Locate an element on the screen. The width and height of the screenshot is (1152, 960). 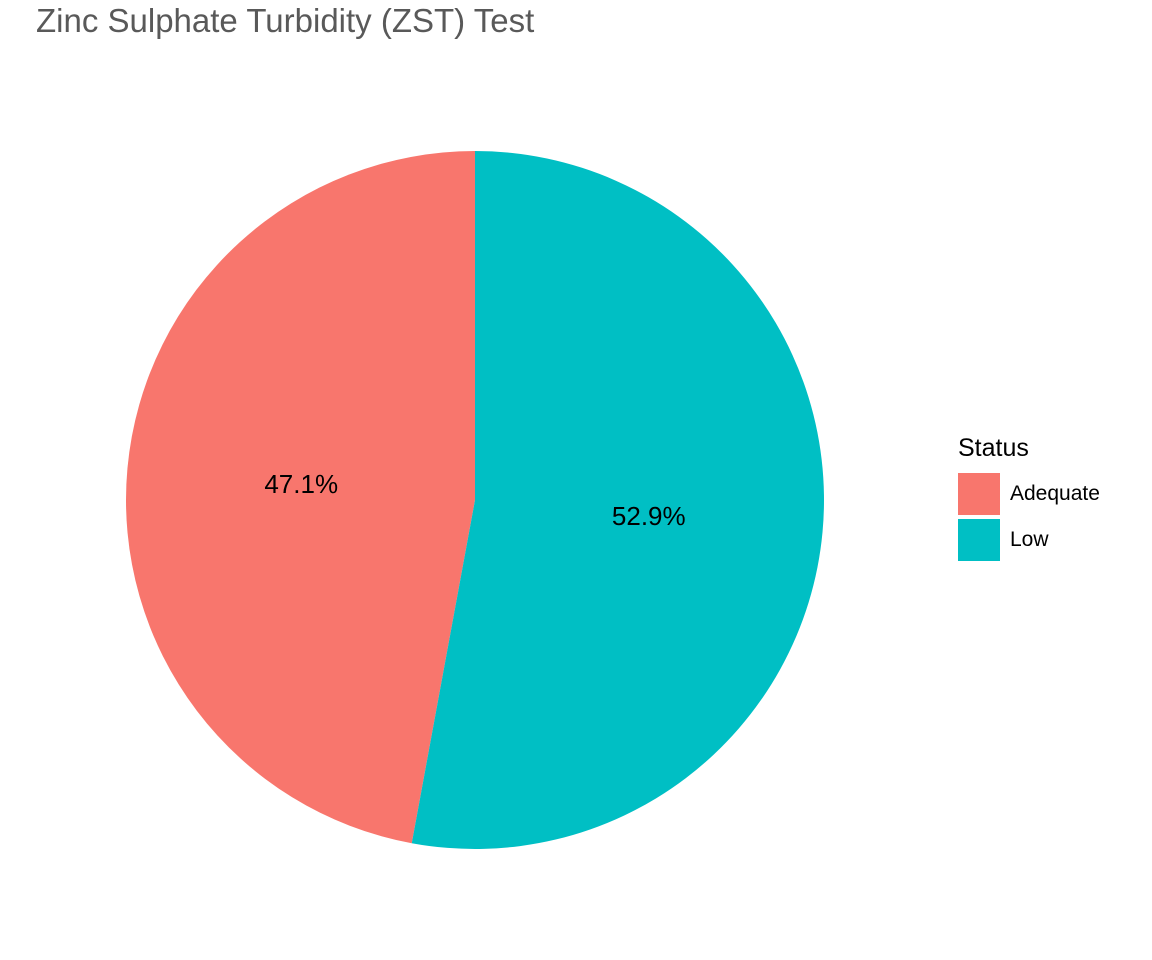
pie-label-low: 52.9% is located at coordinates (649, 516).